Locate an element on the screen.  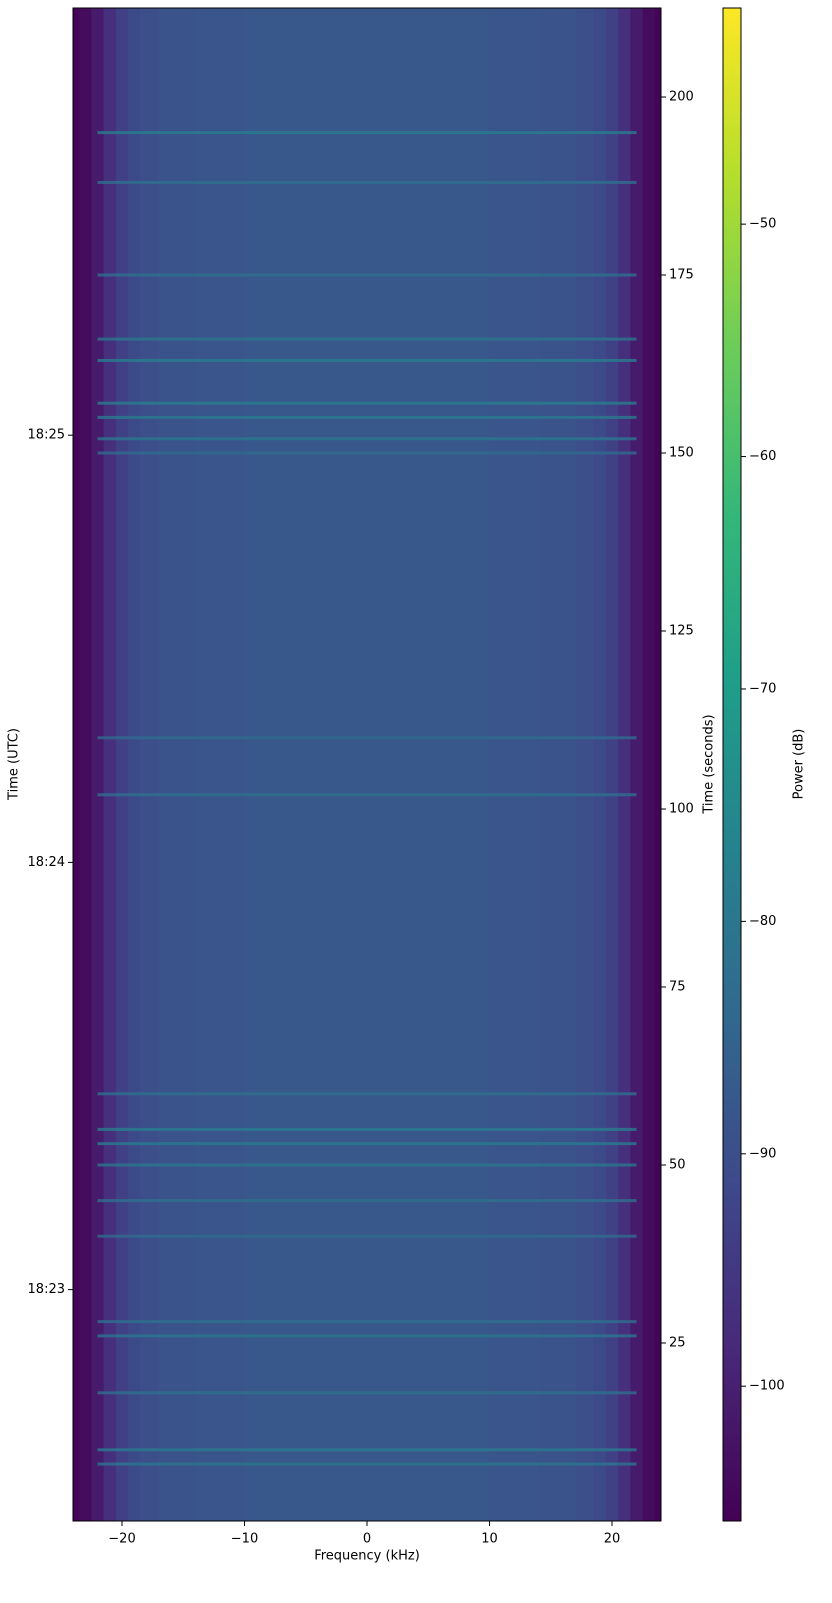
colorbar-tick-label: −100 is located at coordinates (767, 1386).